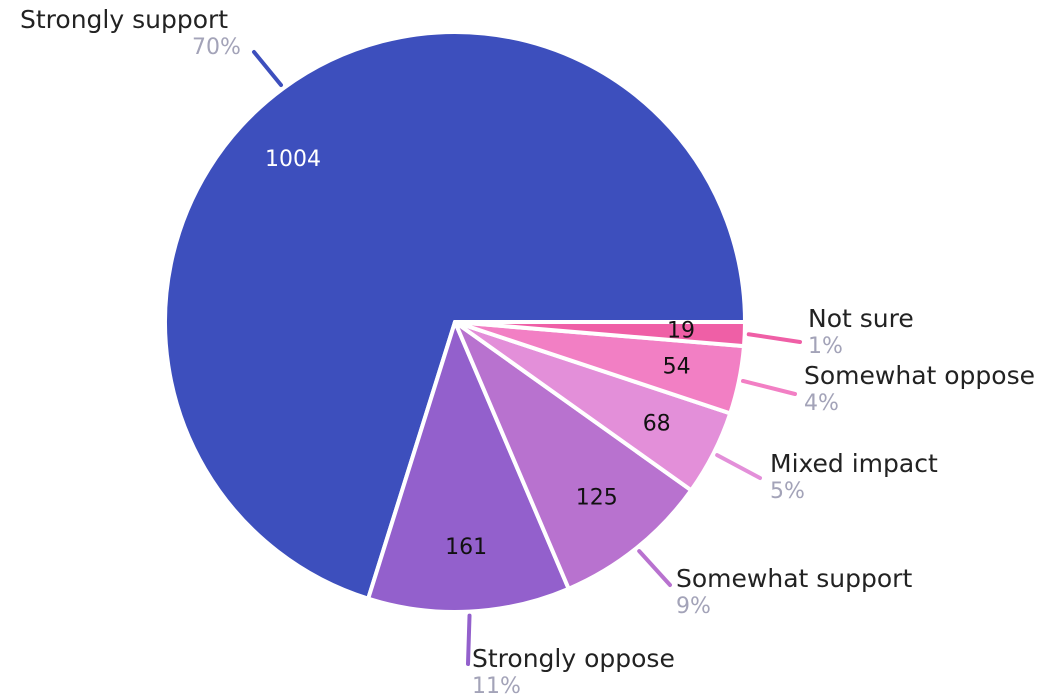 The width and height of the screenshot is (1059, 700). Describe the element at coordinates (693, 606) in the screenshot. I see `percent-label-somewhat-support: 9%` at that location.